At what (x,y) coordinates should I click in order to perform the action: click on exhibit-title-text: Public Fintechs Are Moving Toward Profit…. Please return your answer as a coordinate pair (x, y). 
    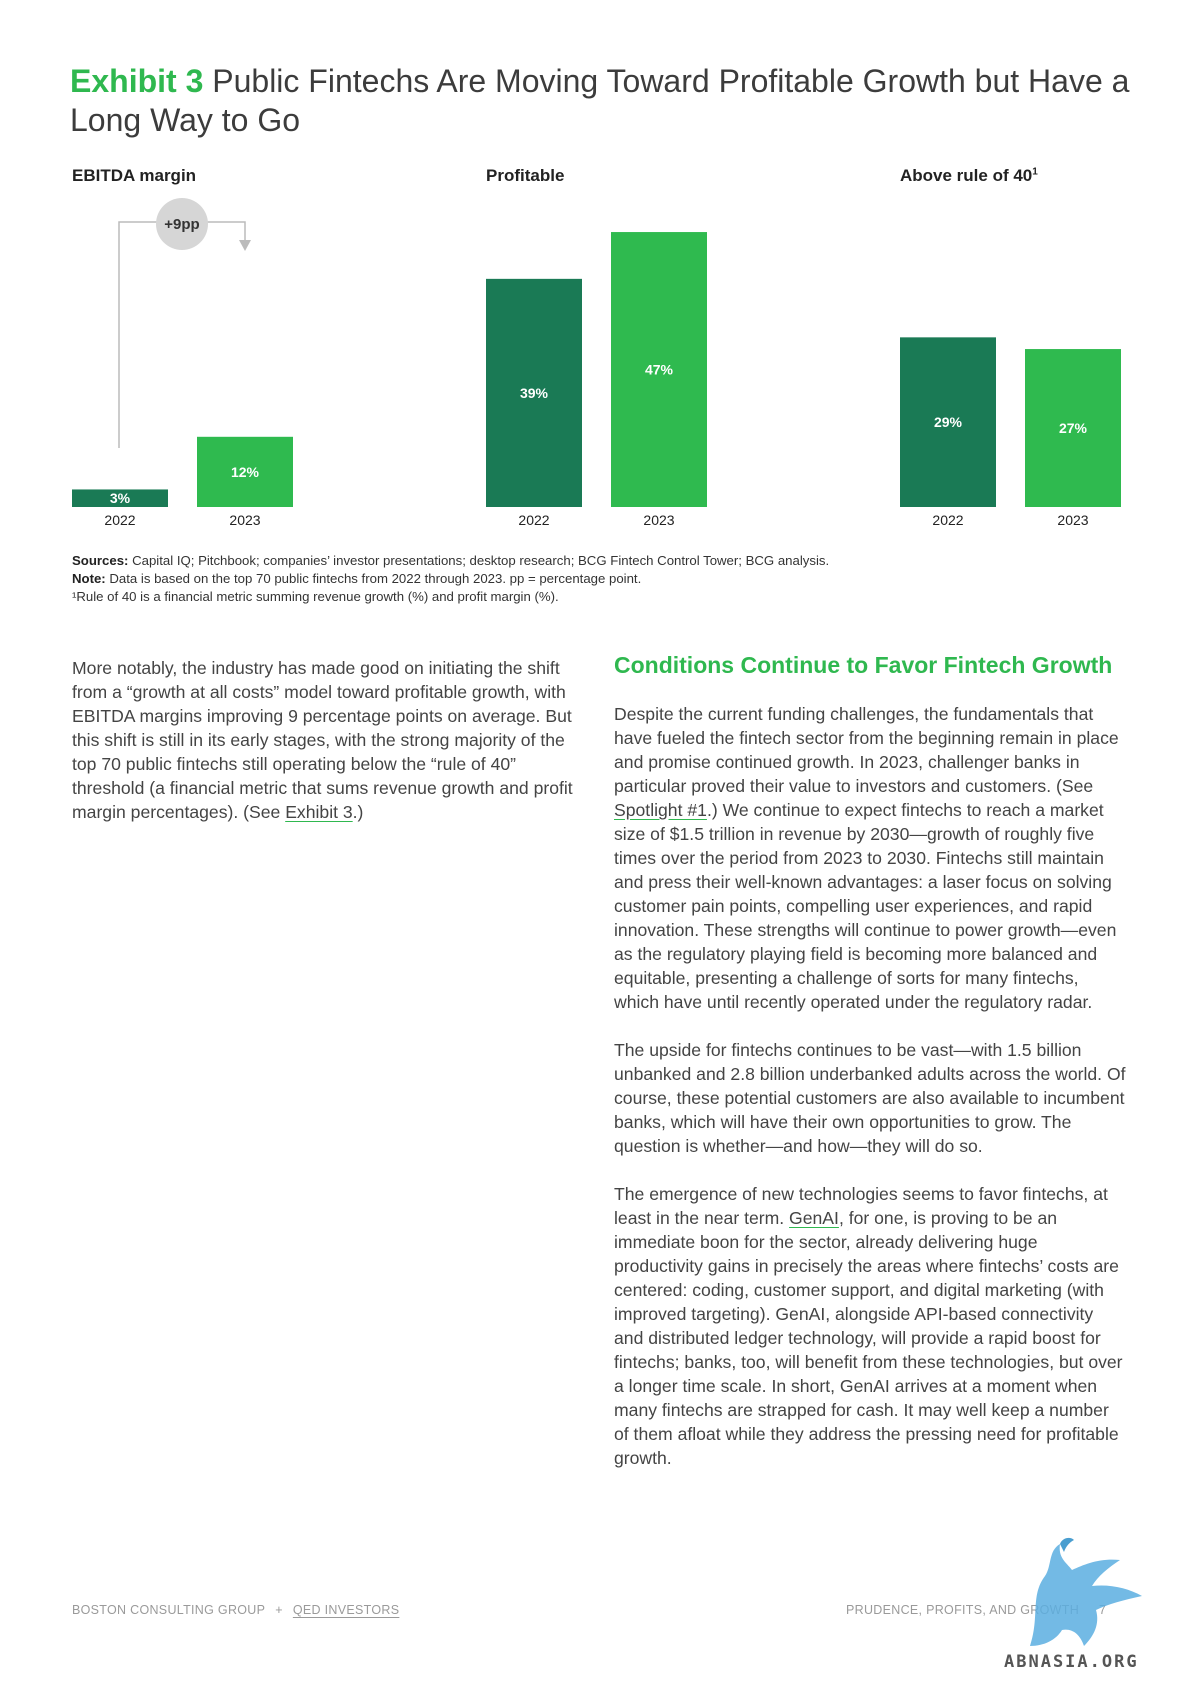
    Looking at the image, I should click on (600, 100).